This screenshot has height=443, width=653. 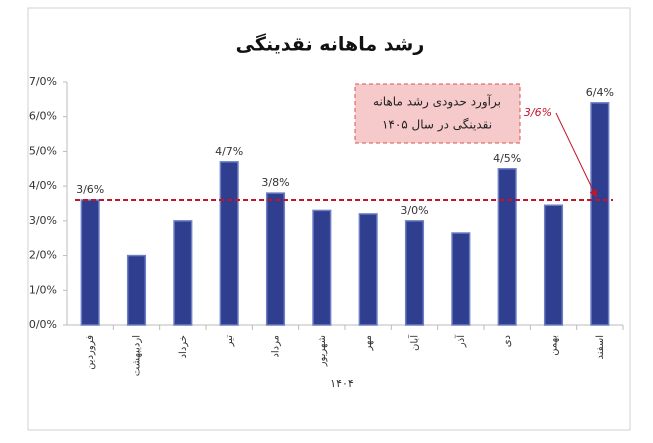 What do you see at coordinates (43, 81) in the screenshot?
I see `y-tick-label: 7/0%` at bounding box center [43, 81].